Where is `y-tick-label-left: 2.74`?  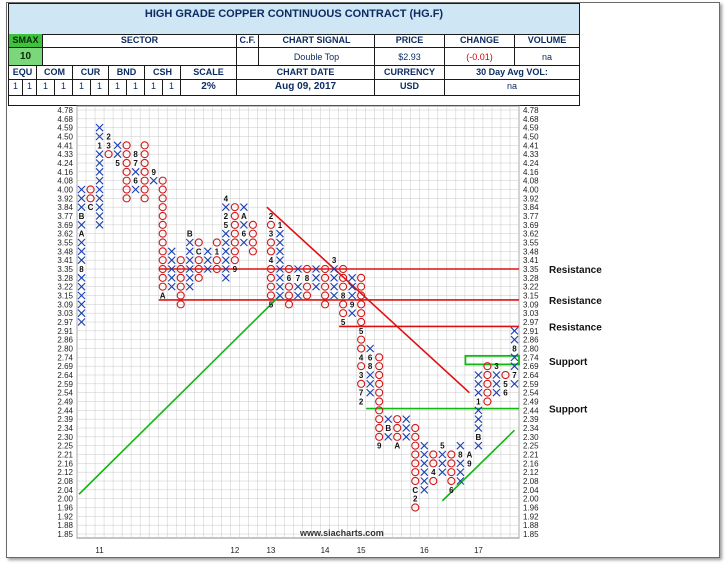 y-tick-label-left: 2.74 is located at coordinates (65, 357).